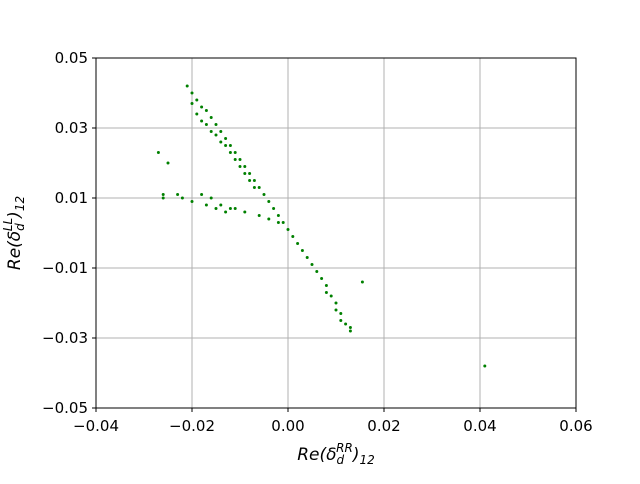 This screenshot has width=640, height=484. What do you see at coordinates (383, 426) in the screenshot?
I see `x-tick-label: 0.02` at bounding box center [383, 426].